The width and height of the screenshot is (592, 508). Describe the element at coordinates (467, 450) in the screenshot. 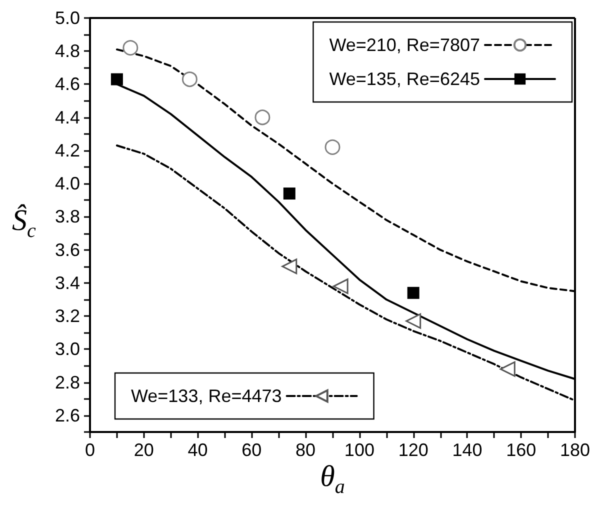

I see `x-tick-label: 140` at that location.